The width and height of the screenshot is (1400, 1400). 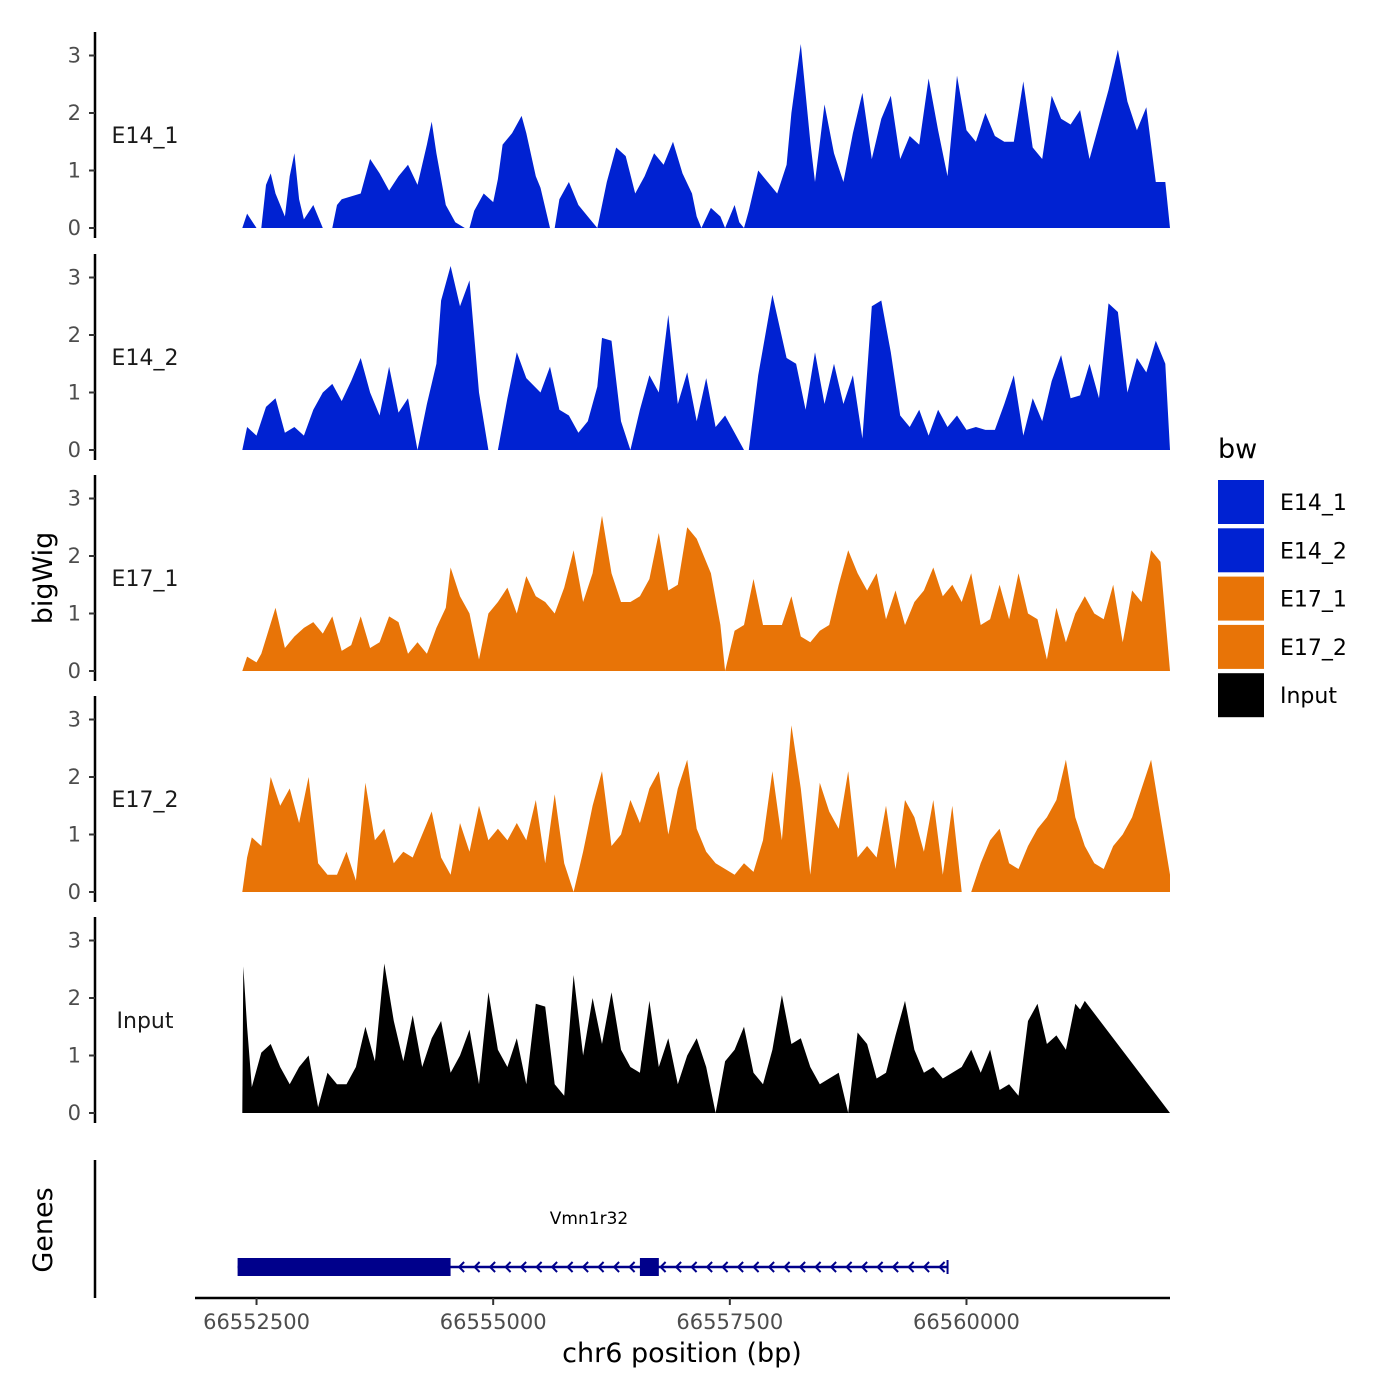 I want to click on legend-label: Input, so click(x=1308, y=696).